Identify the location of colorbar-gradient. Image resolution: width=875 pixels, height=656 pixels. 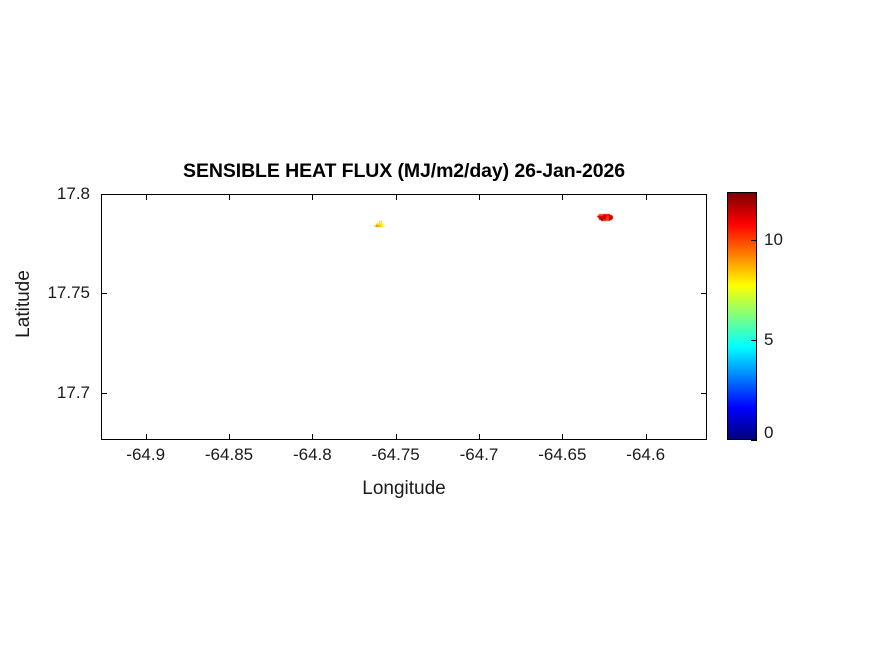
(742, 316).